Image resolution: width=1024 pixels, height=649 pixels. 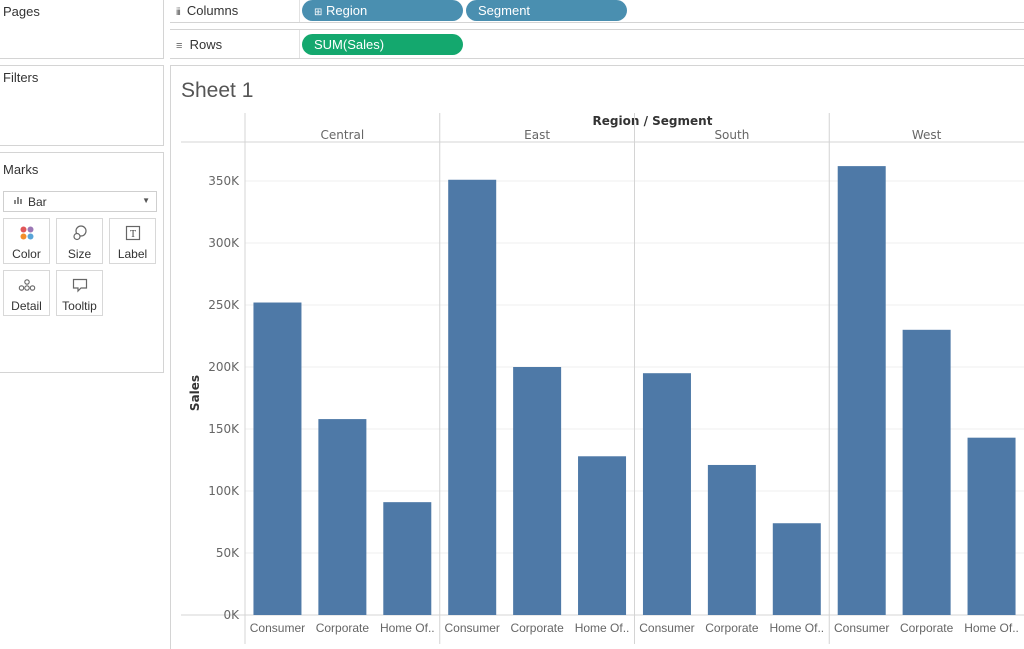 I want to click on text-label-icon: T, so click(x=132, y=233).